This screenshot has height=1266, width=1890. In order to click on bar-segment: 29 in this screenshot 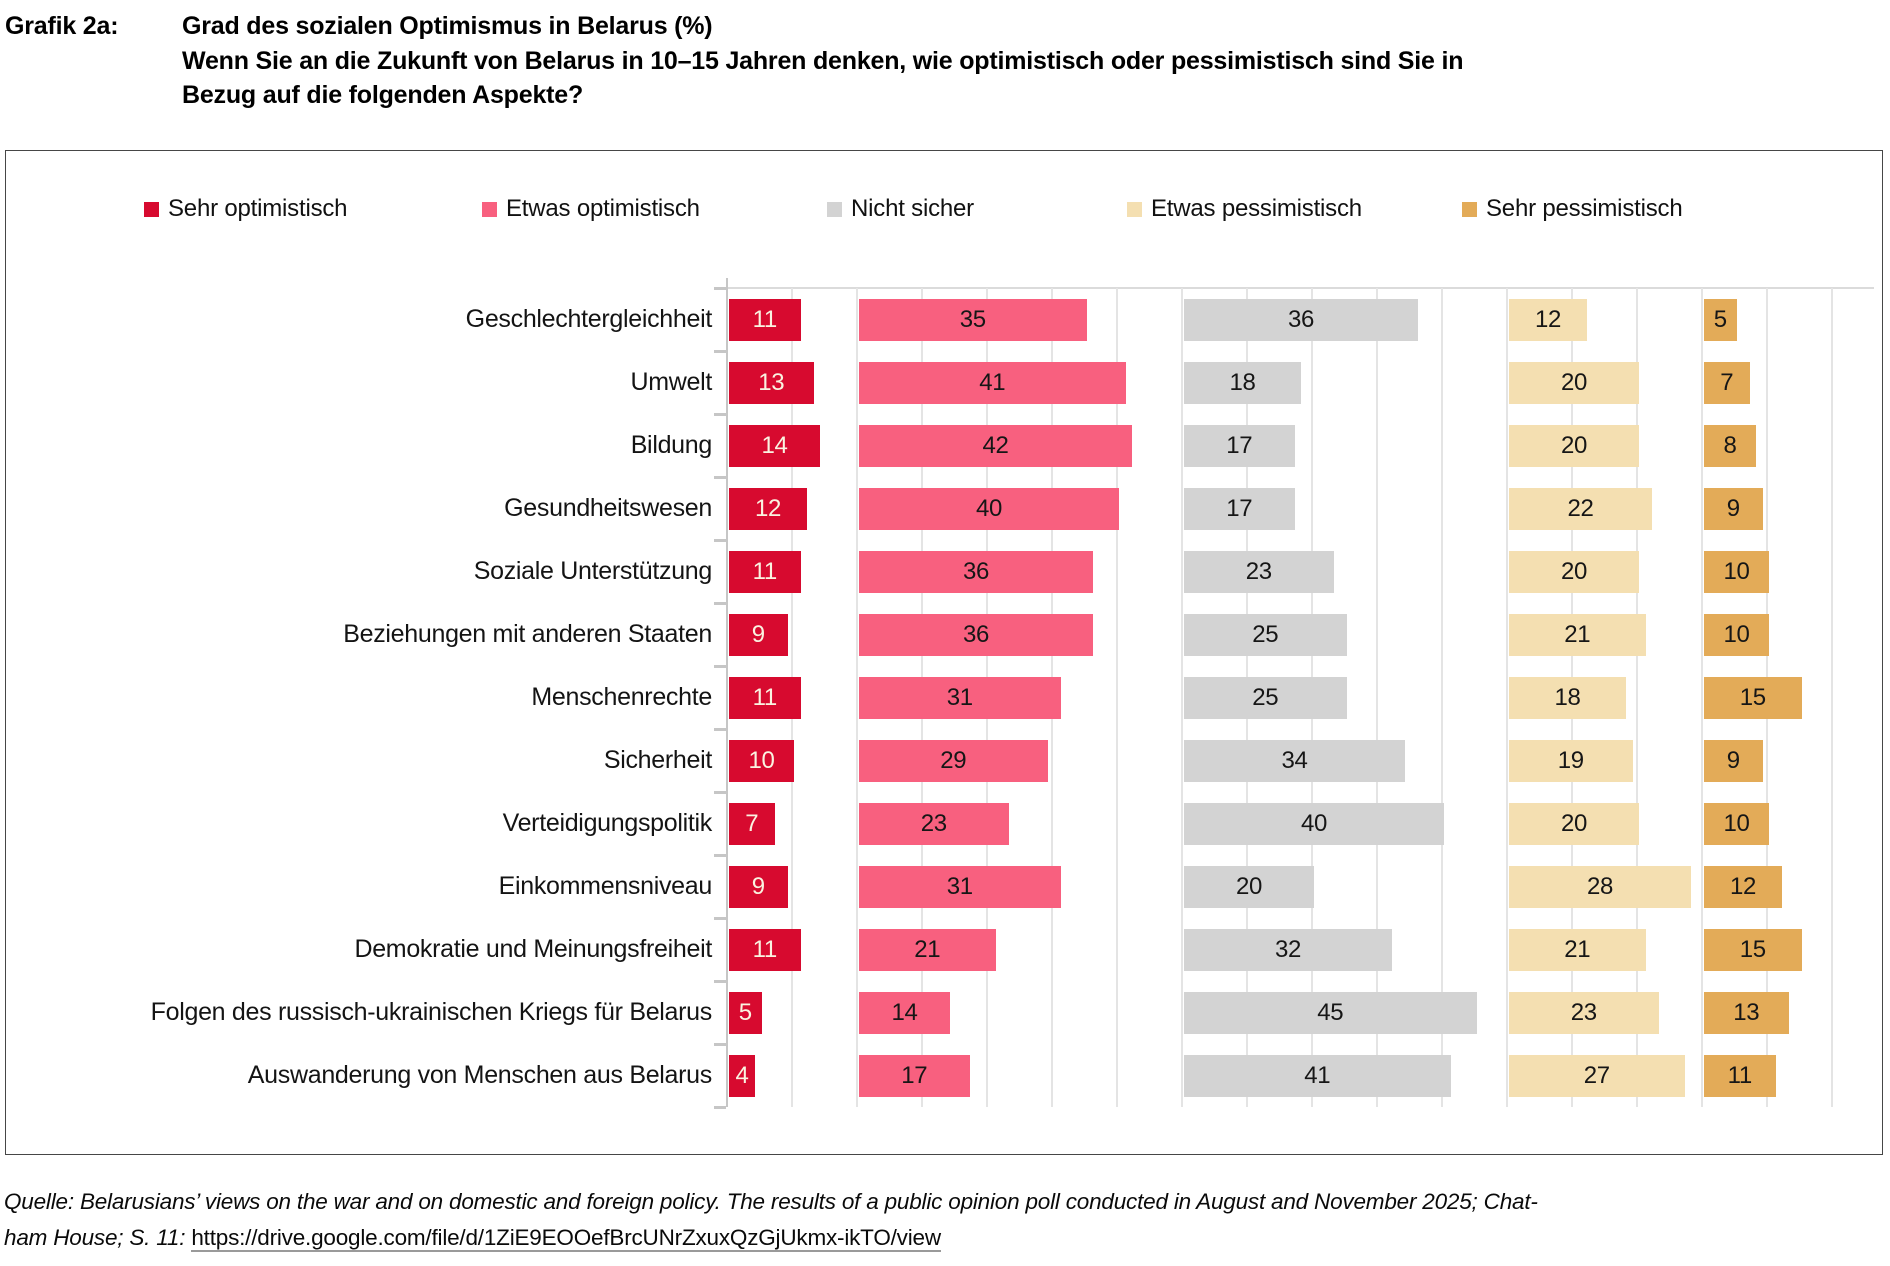, I will do `click(953, 760)`.